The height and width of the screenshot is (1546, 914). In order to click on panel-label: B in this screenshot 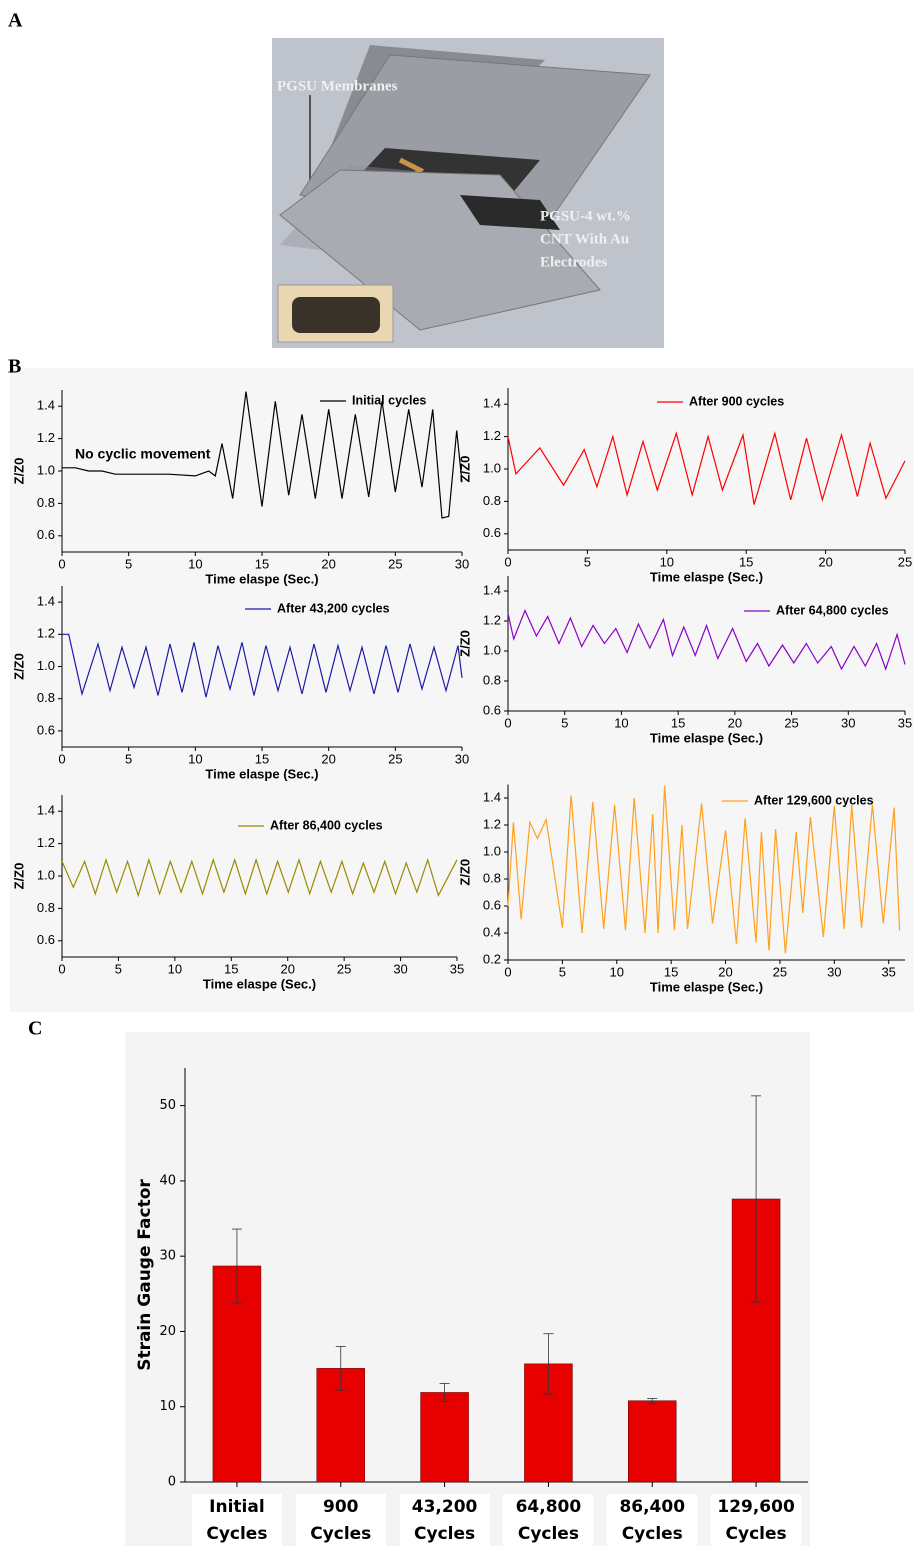, I will do `click(14, 367)`.